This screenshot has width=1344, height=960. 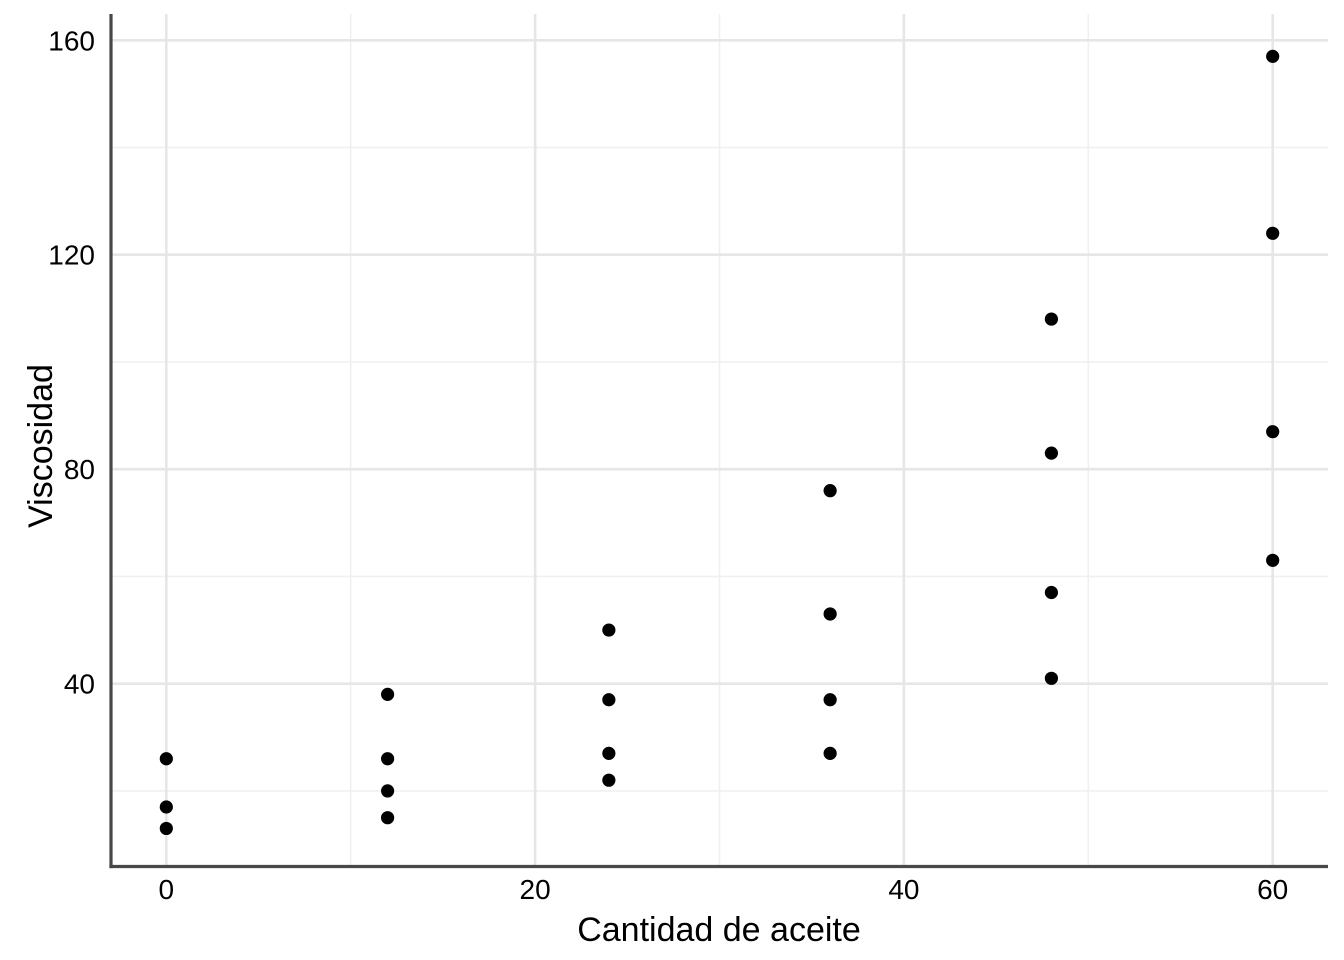 What do you see at coordinates (903, 889) in the screenshot?
I see `x-tick-label: 40` at bounding box center [903, 889].